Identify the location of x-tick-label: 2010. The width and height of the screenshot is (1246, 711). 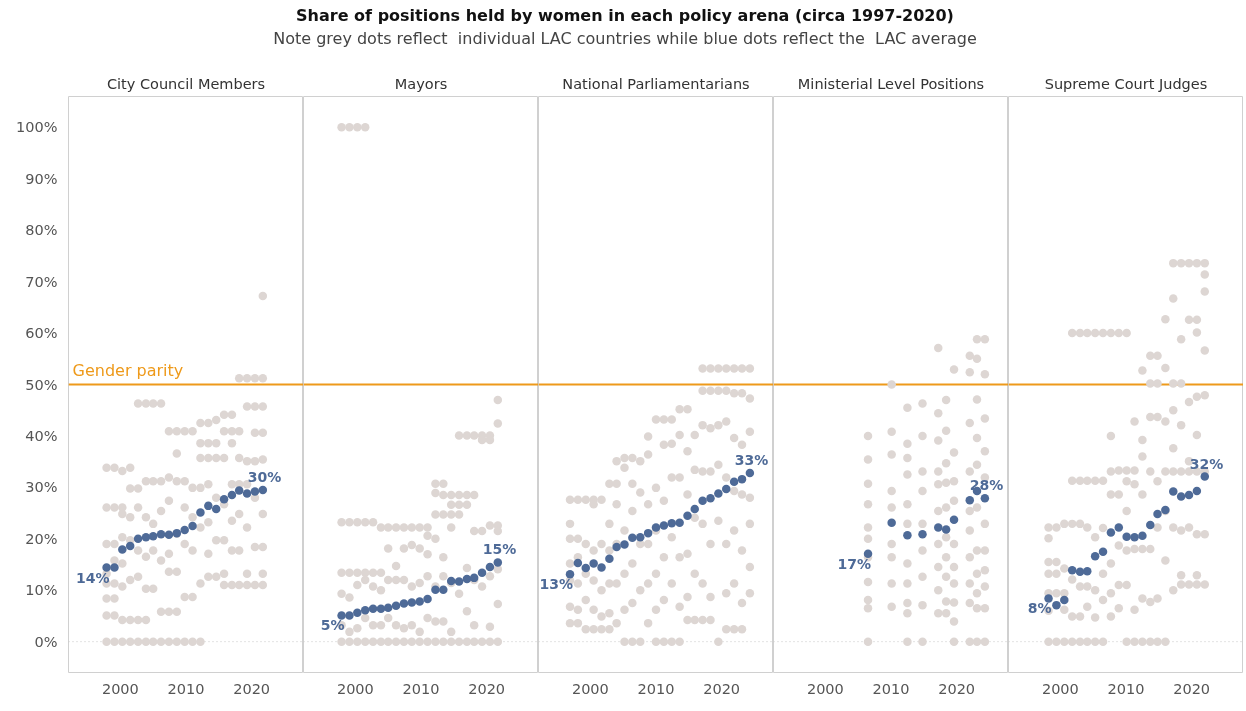
(891, 688).